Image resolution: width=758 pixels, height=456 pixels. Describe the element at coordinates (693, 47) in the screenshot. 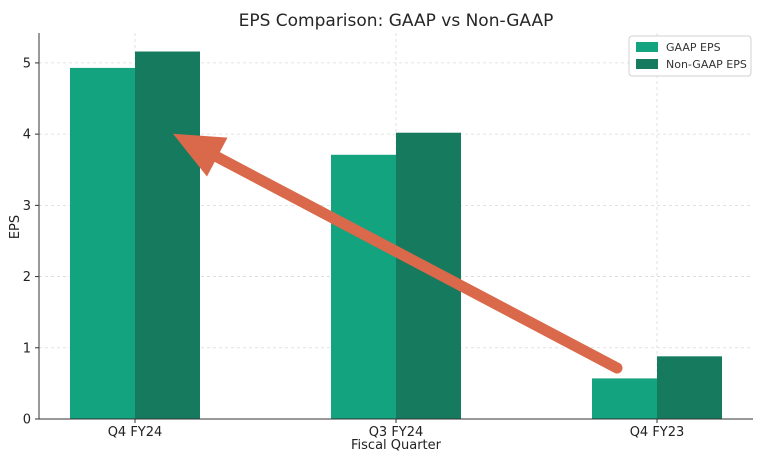

I see `legend-label-gaap: GAAP EPS` at that location.